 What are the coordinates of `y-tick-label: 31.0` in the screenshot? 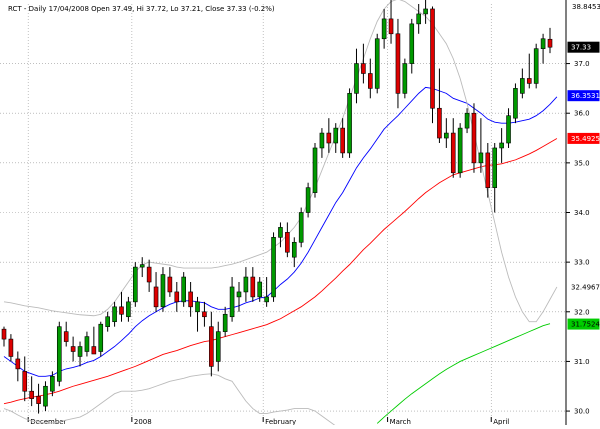 It's located at (582, 362).